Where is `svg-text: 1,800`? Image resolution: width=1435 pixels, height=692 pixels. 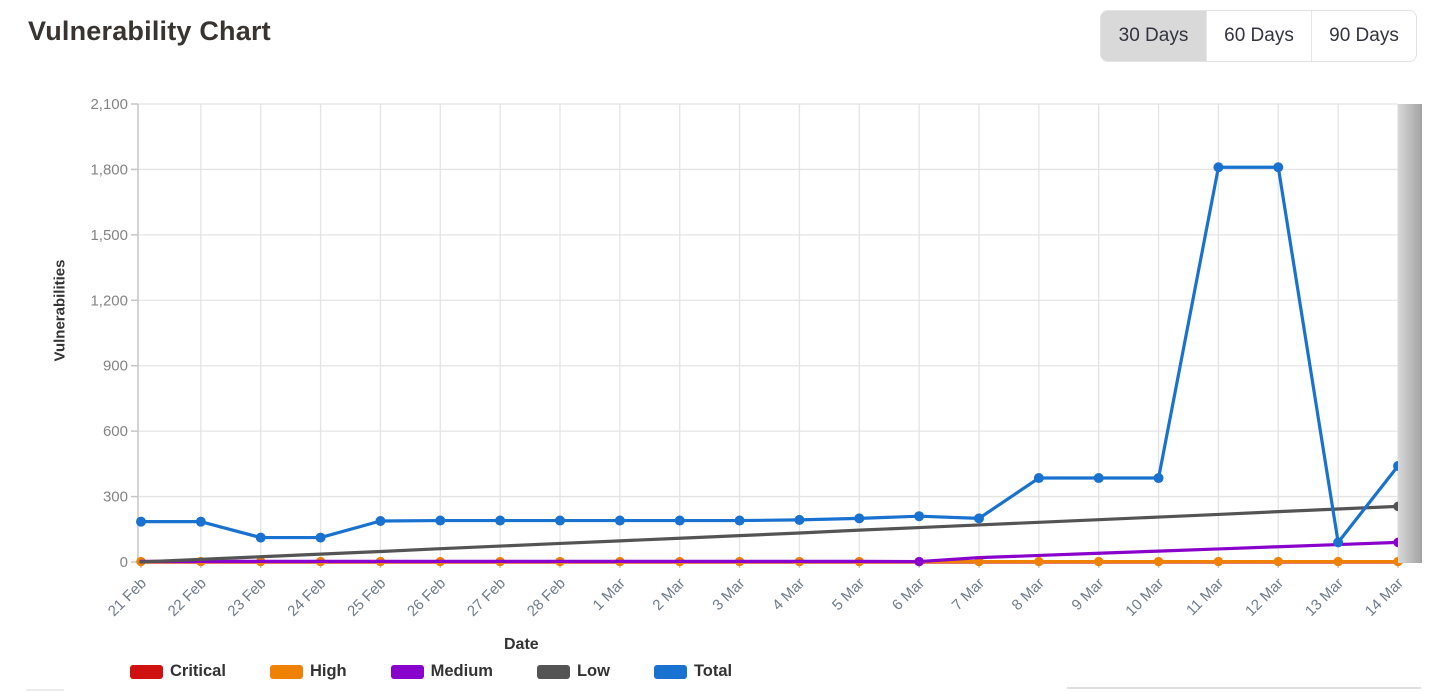
svg-text: 1,800 is located at coordinates (109, 169).